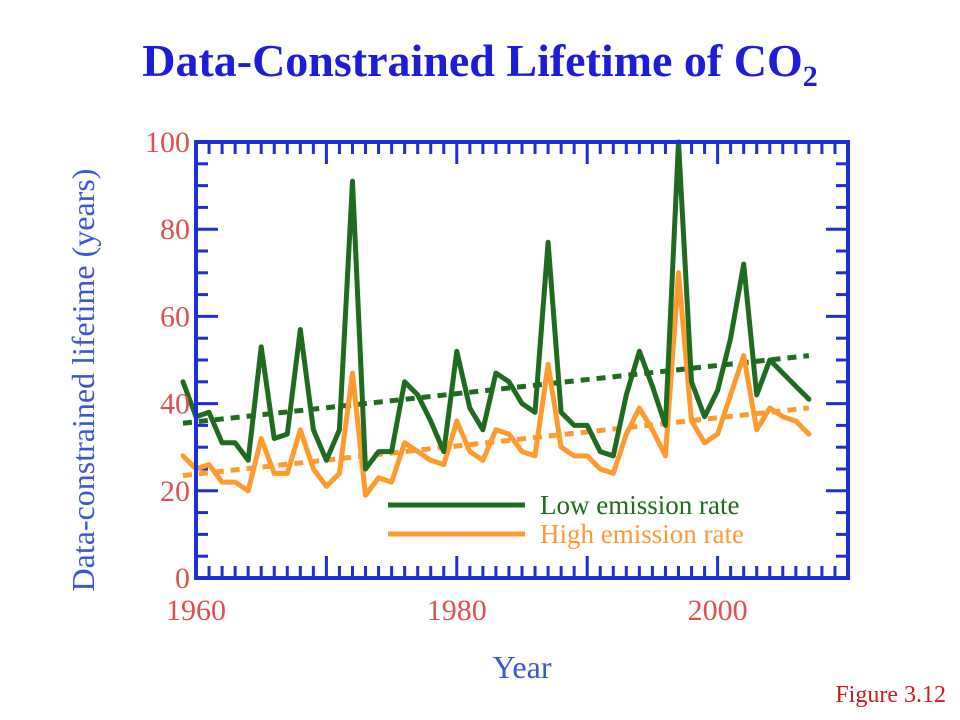  I want to click on x-tick-label: 1980, so click(457, 610).